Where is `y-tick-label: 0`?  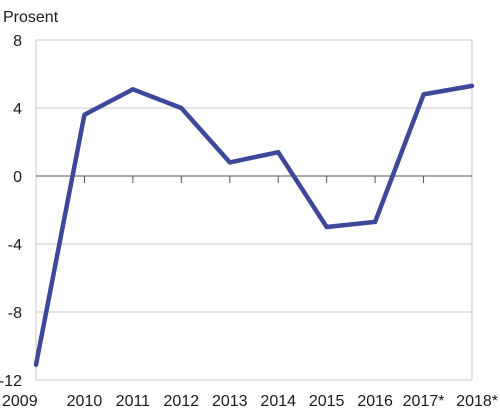
y-tick-label: 0 is located at coordinates (17, 177).